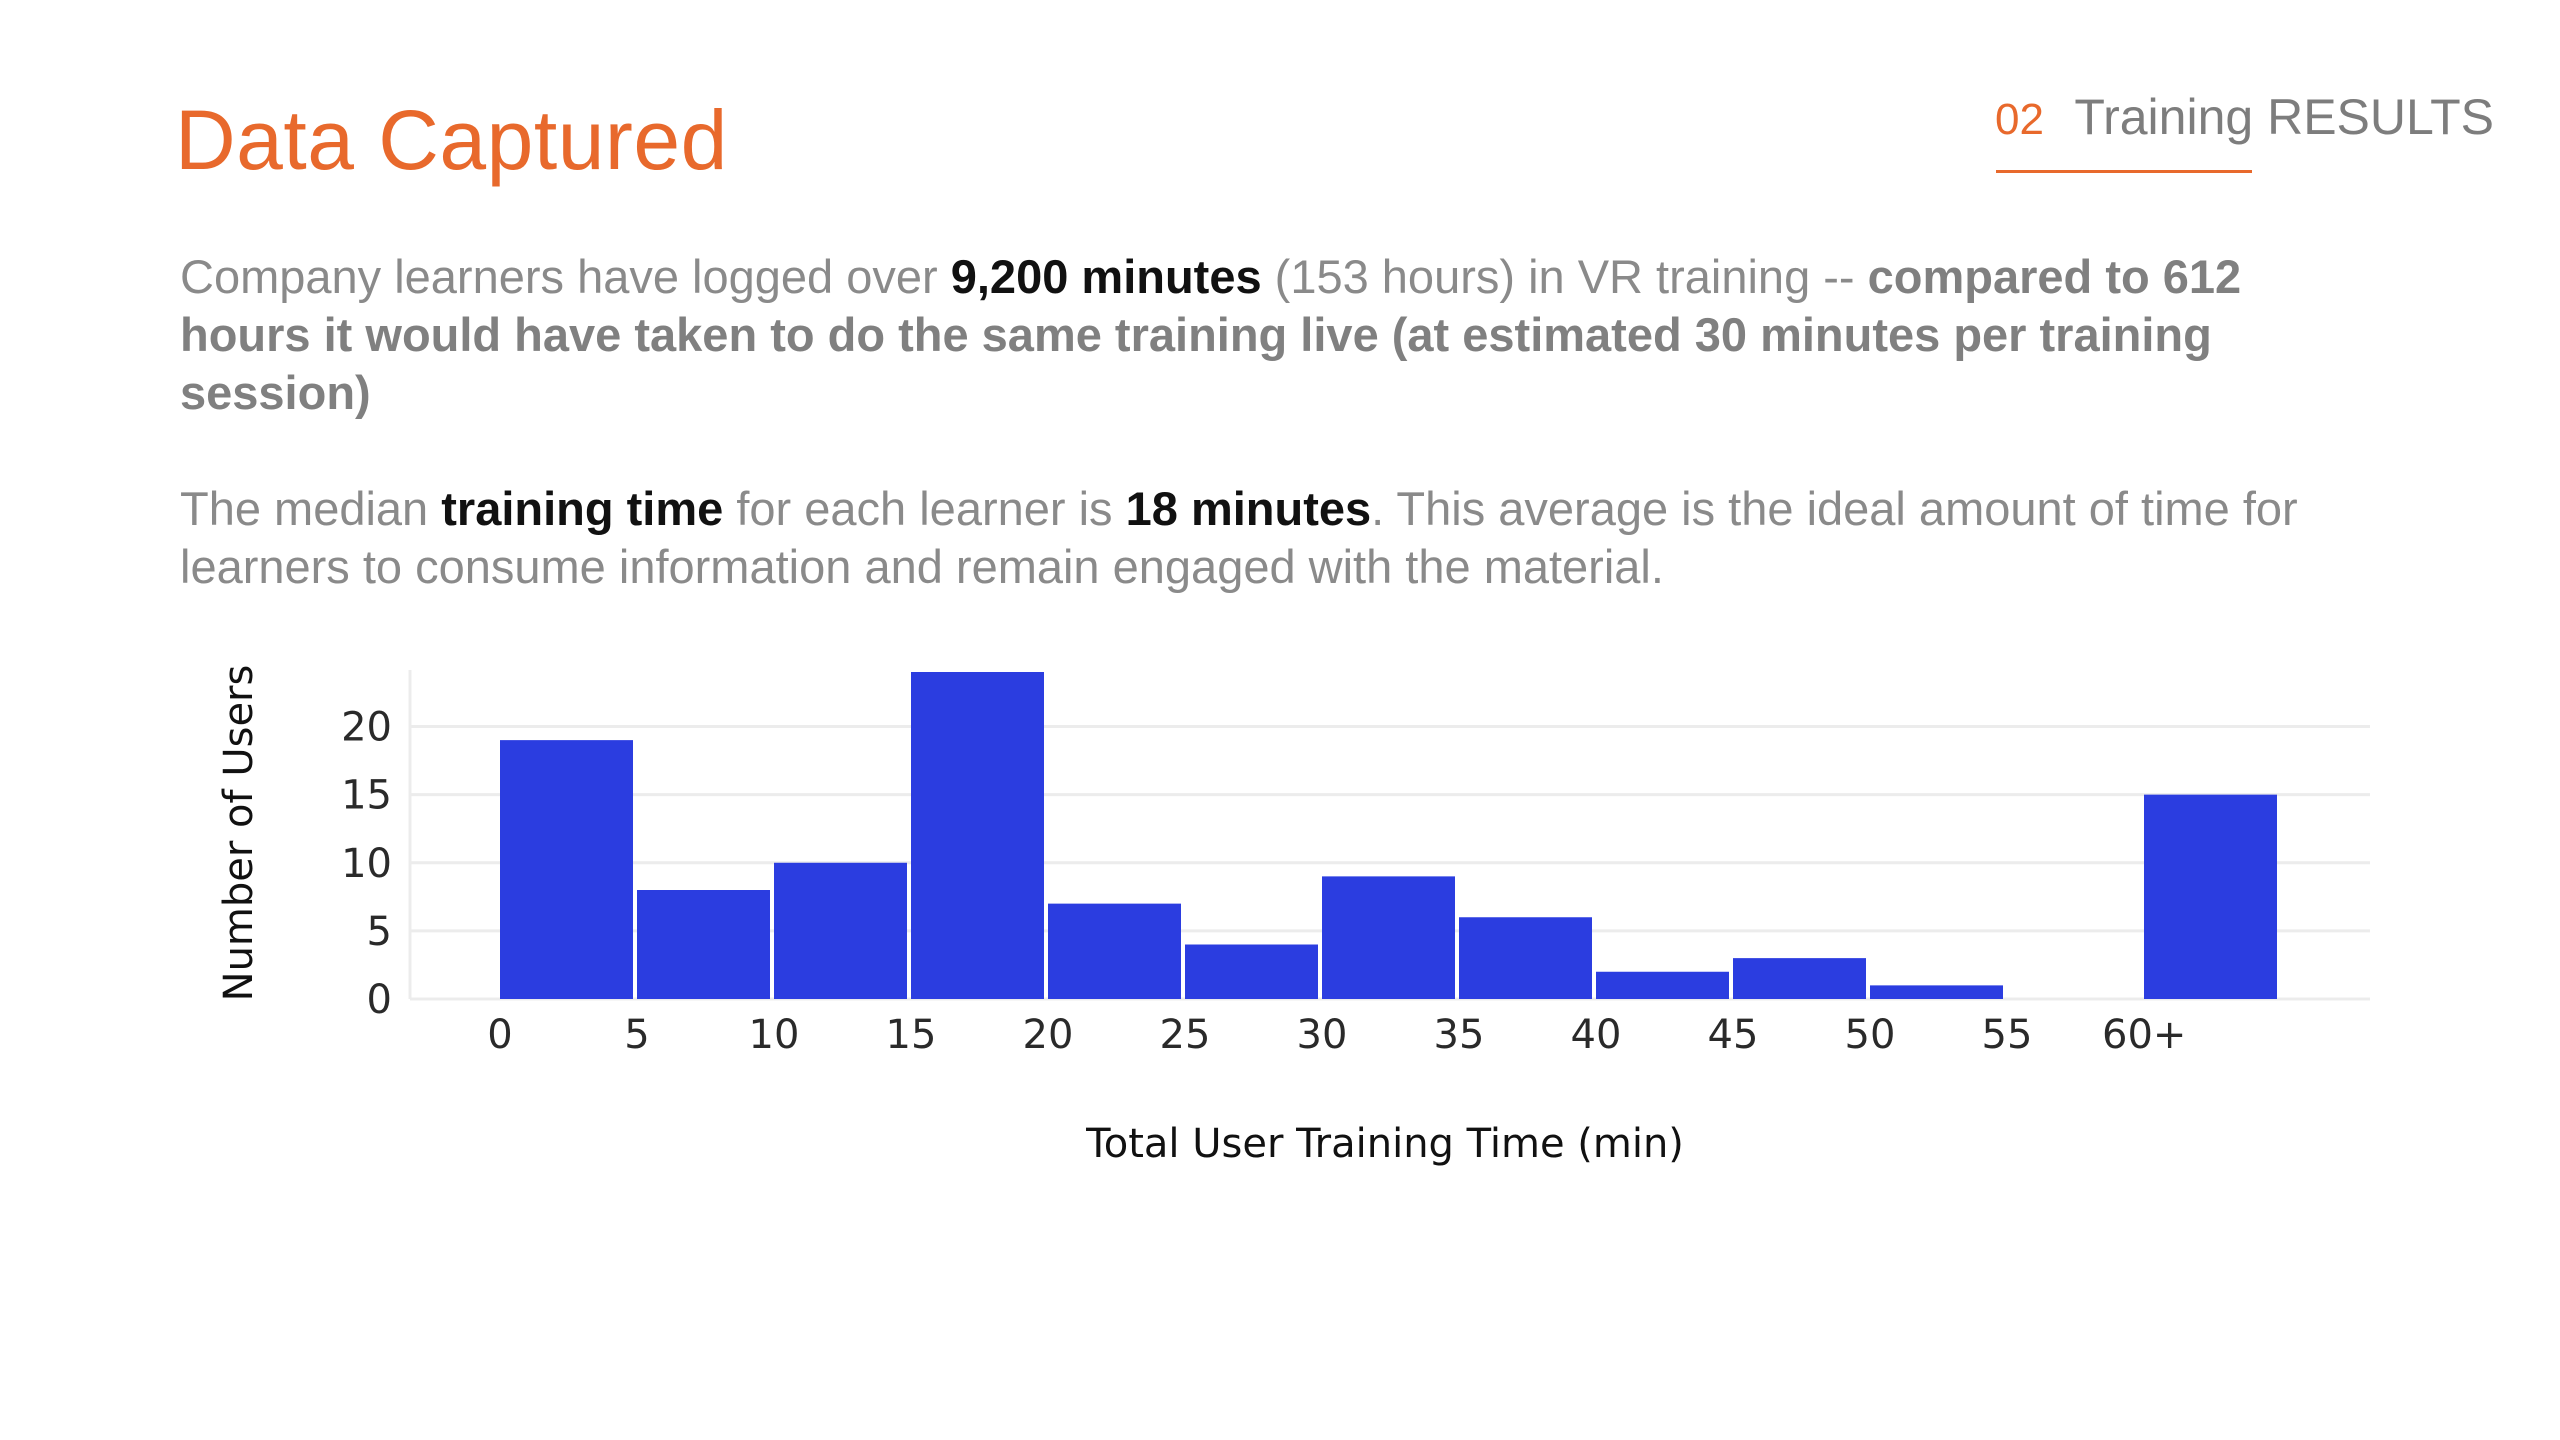 The height and width of the screenshot is (1440, 2560). I want to click on y-tick-label: 5, so click(379, 932).